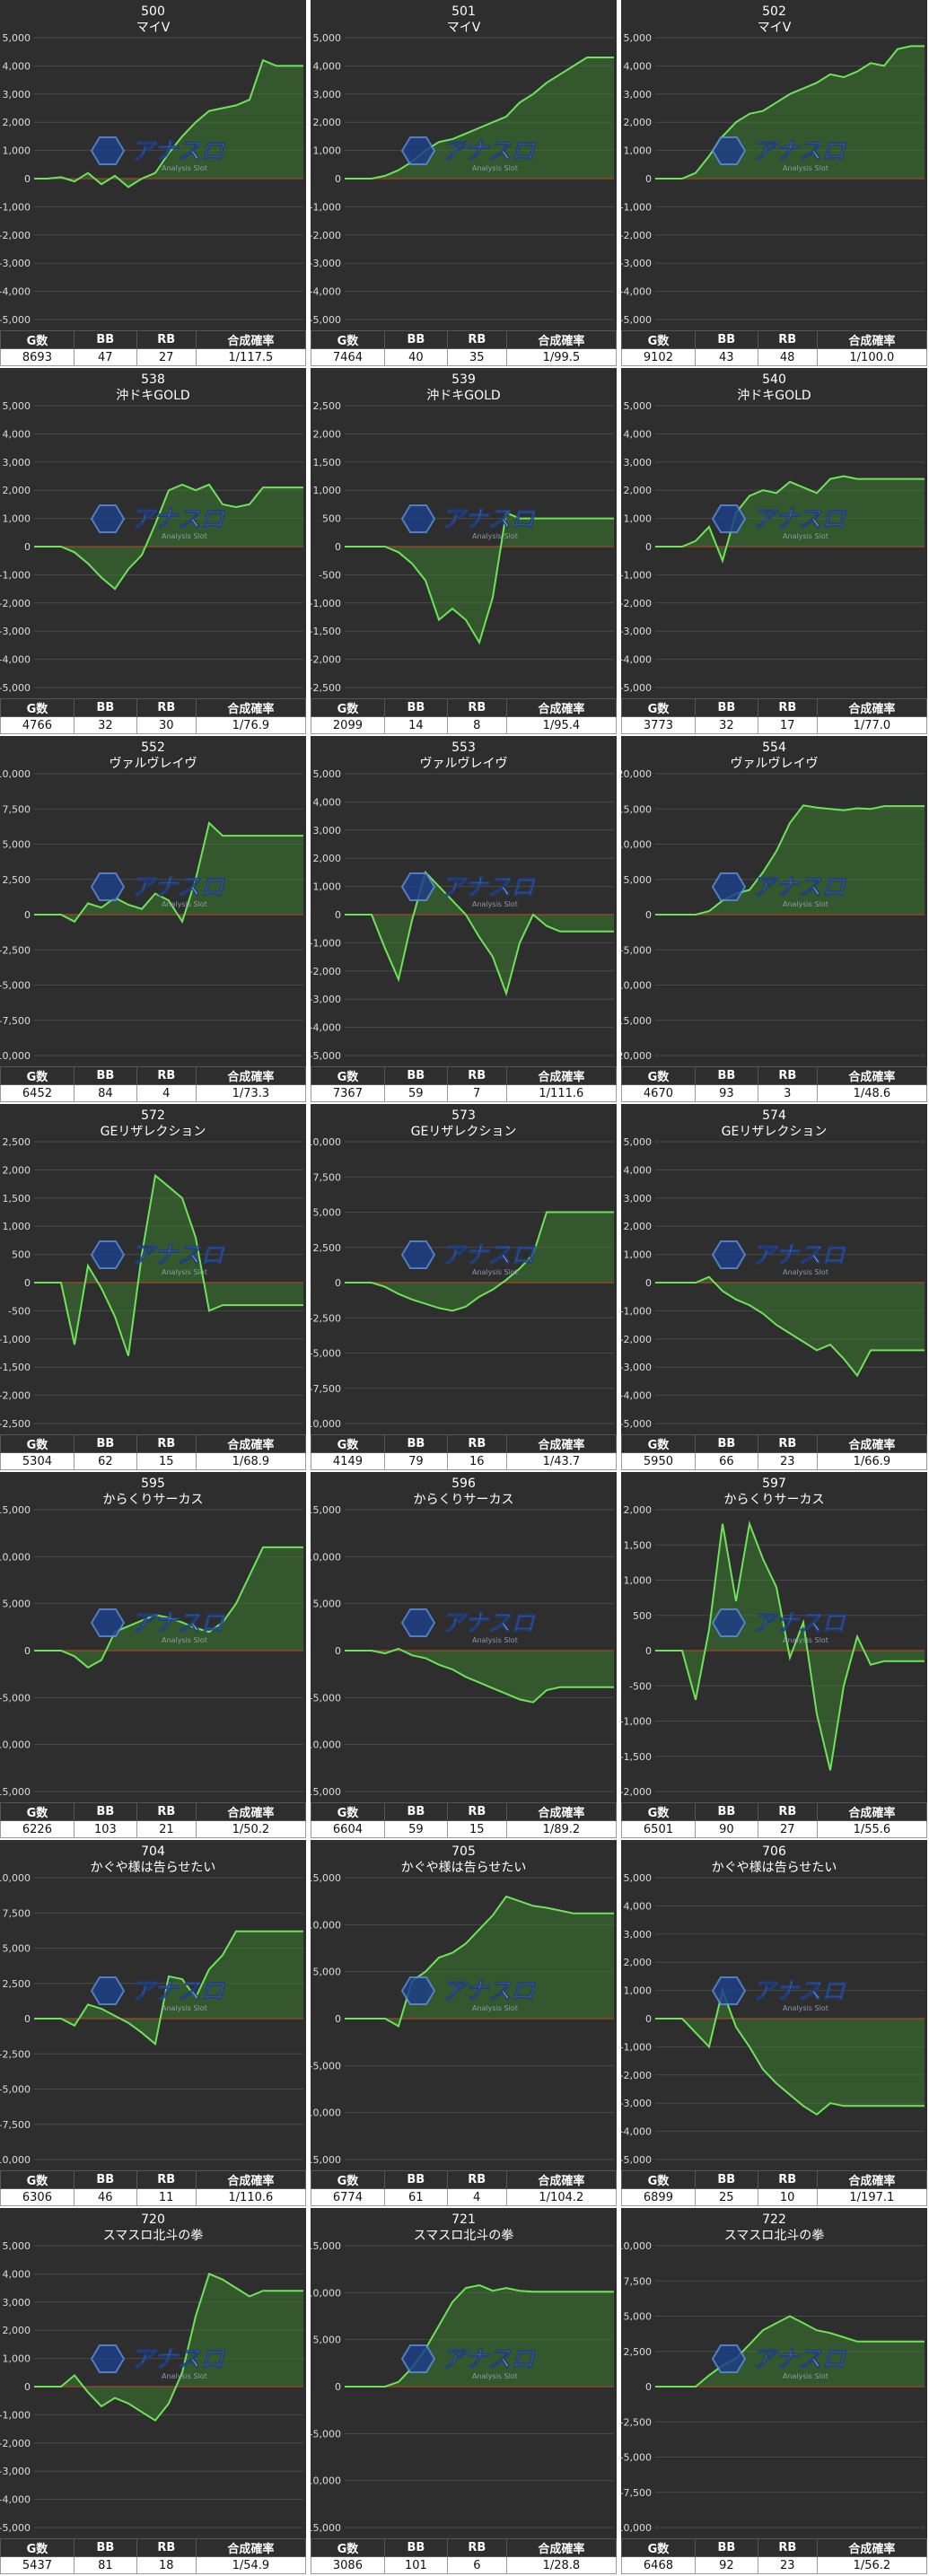  What do you see at coordinates (153, 756) in the screenshot?
I see `chart-header: 552 ヴァルヴレイヴ` at bounding box center [153, 756].